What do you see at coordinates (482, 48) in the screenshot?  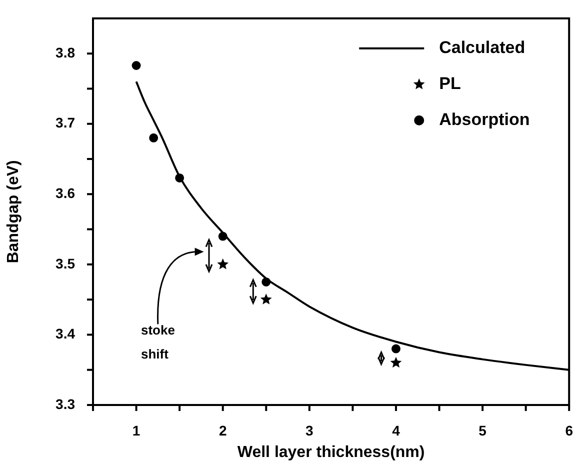 I see `legend-label: Calculated` at bounding box center [482, 48].